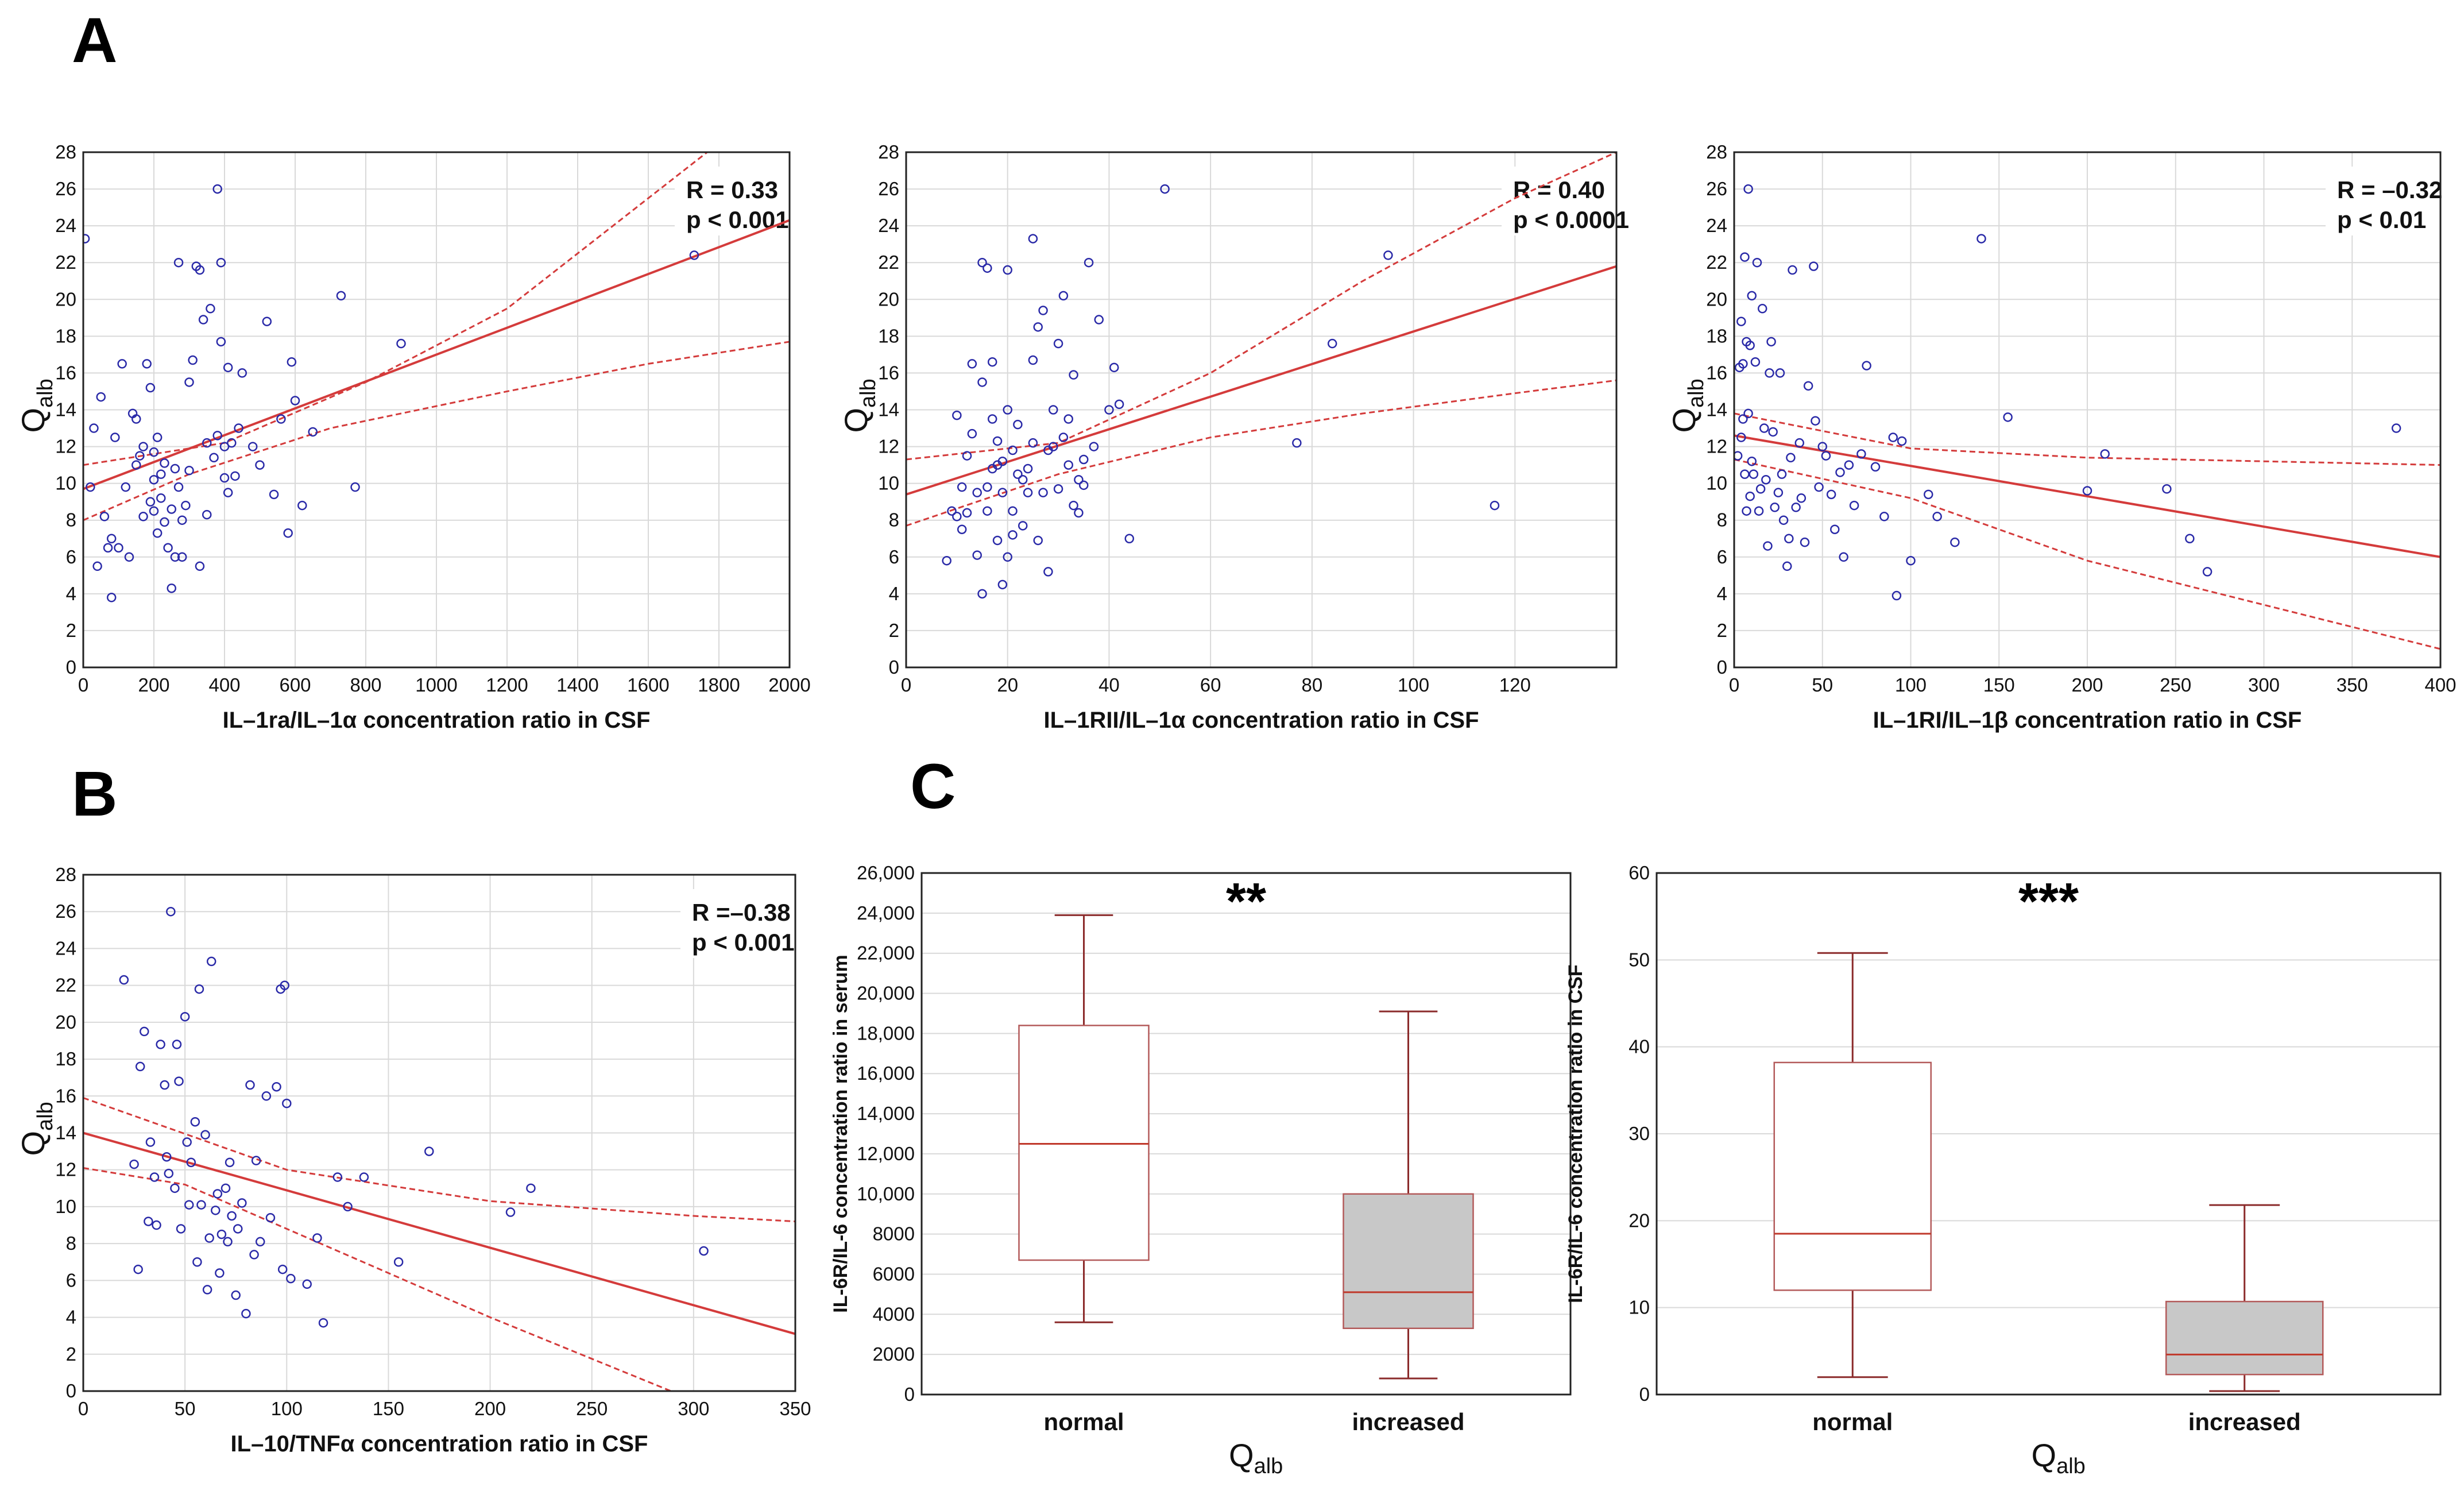 The height and width of the screenshot is (1487, 2464). I want to click on y-tick-label: 14,000, so click(886, 1113).